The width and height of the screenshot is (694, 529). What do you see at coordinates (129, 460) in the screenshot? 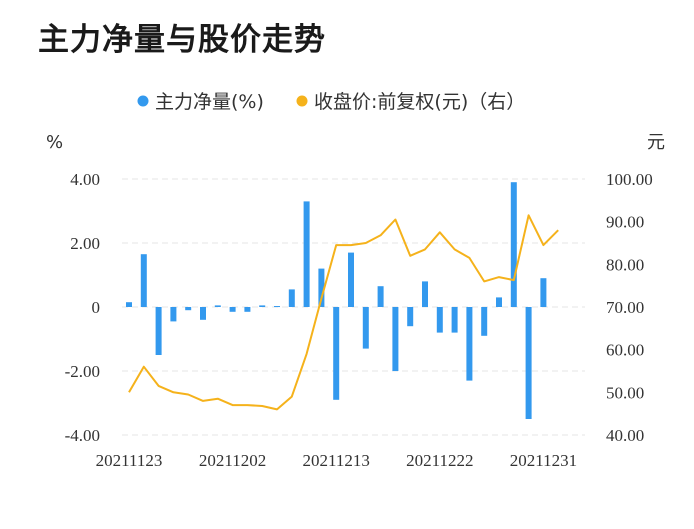
I see `x-tick-label: 20211123` at bounding box center [129, 460].